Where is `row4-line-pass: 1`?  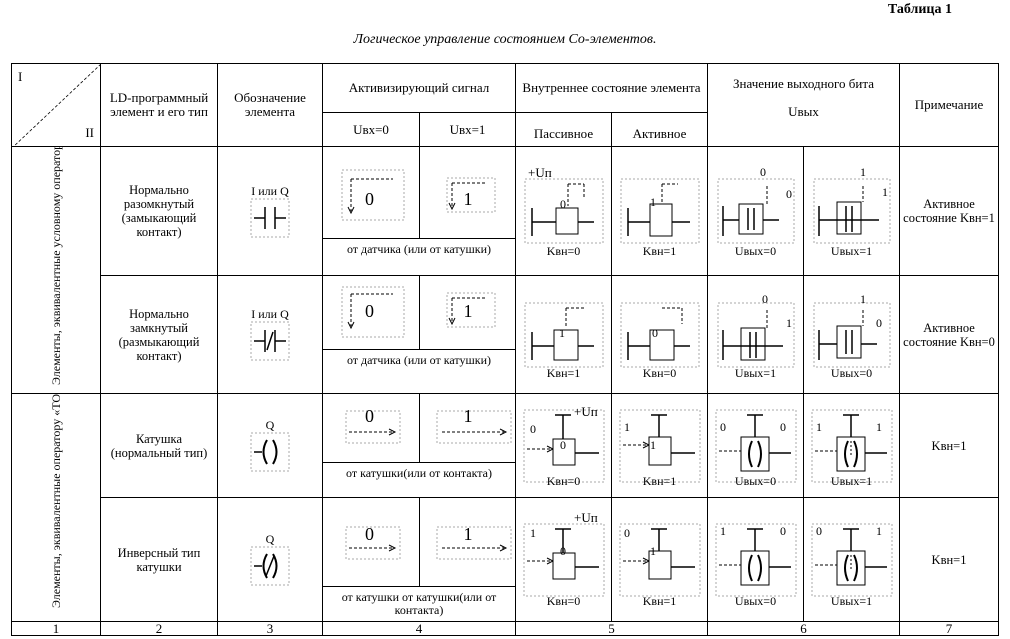 row4-line-pass: 1 is located at coordinates (533, 533).